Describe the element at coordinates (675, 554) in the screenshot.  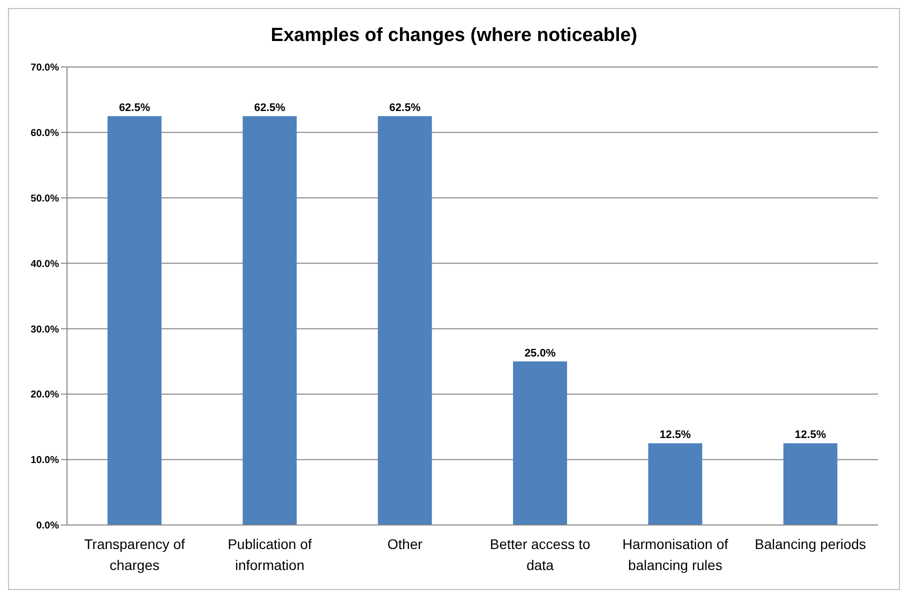
I see `x-tick-label: Harmonisation of balancing rules` at that location.